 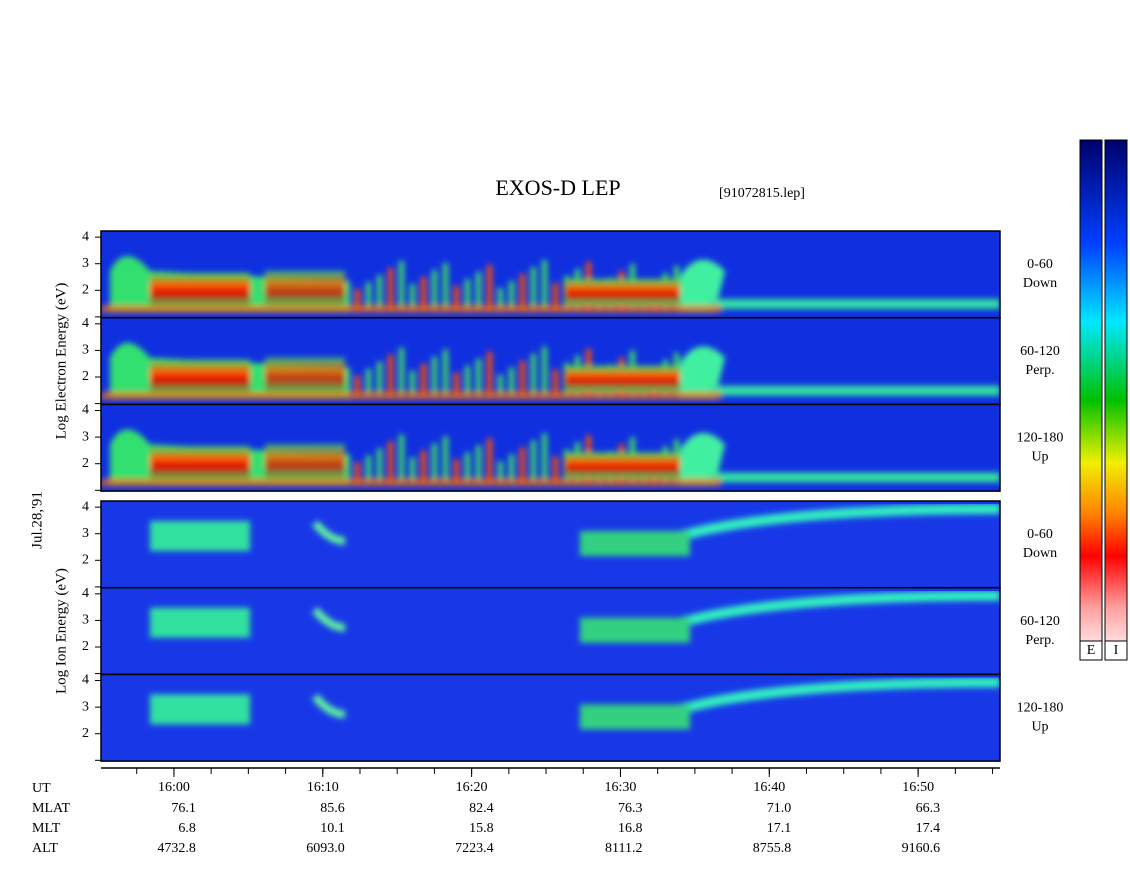 What do you see at coordinates (183, 808) in the screenshot?
I see `ephemeris-value: 76.1` at bounding box center [183, 808].